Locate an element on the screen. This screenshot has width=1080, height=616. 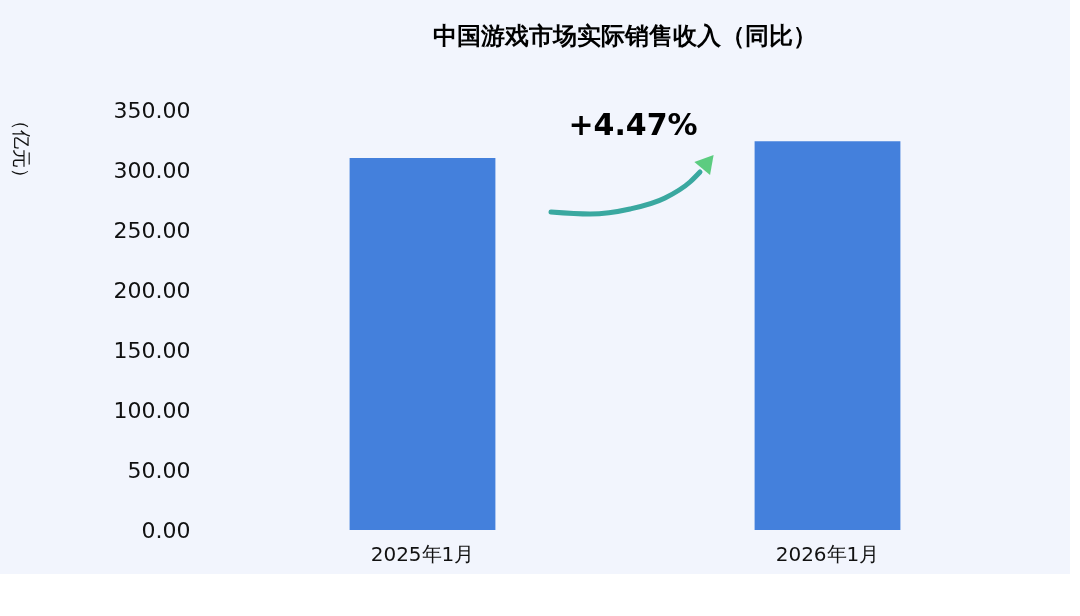
y-axis-title: （亿元） is located at coordinates (21, 148).